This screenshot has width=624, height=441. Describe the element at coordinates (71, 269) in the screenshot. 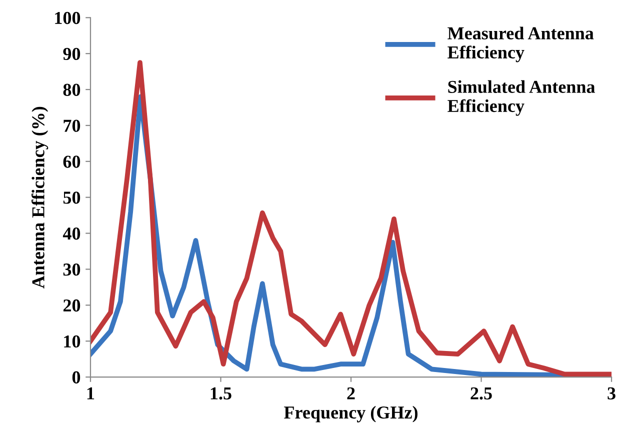

I see `y-tick-label: 30` at that location.